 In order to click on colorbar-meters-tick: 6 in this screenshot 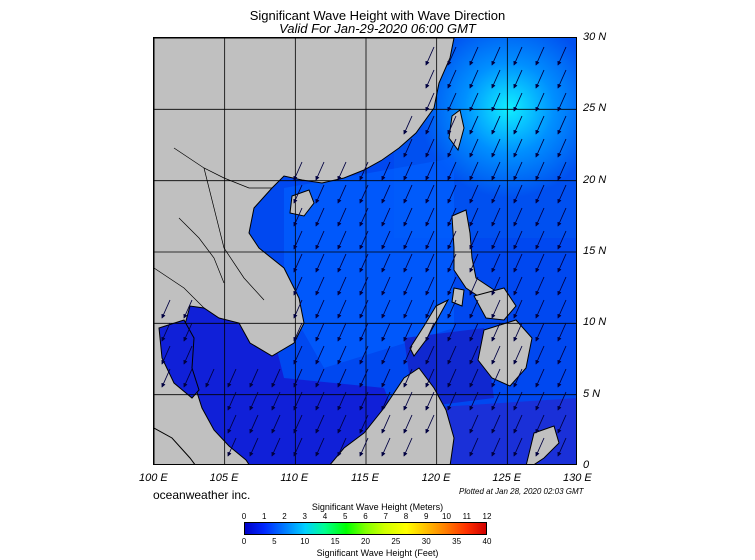, I will do `click(365, 516)`.